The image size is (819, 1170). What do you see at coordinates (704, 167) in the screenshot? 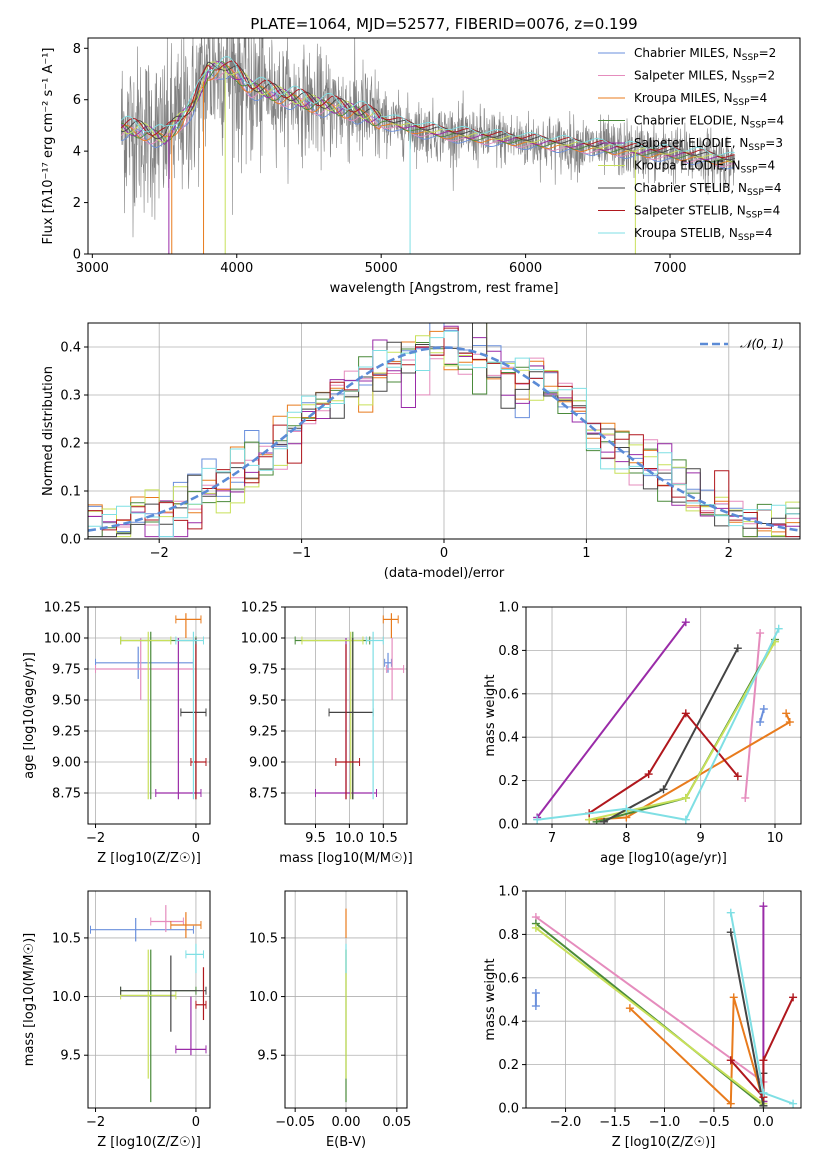
I see `legend-label-kroupa_elodie: Kroupa ELODIE, NSSP=4` at bounding box center [704, 167].